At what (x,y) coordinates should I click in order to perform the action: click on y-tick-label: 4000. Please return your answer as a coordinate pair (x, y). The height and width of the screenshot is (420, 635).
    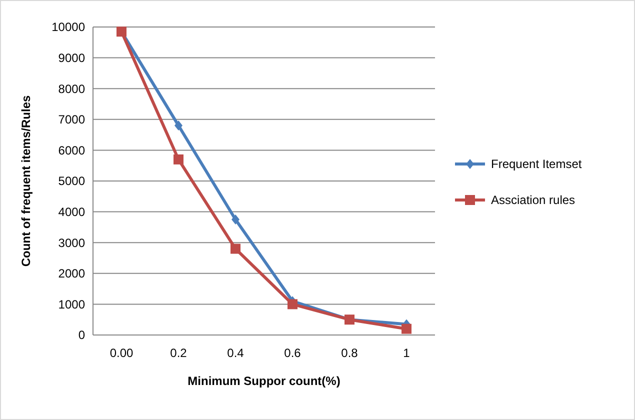
    Looking at the image, I should click on (72, 212).